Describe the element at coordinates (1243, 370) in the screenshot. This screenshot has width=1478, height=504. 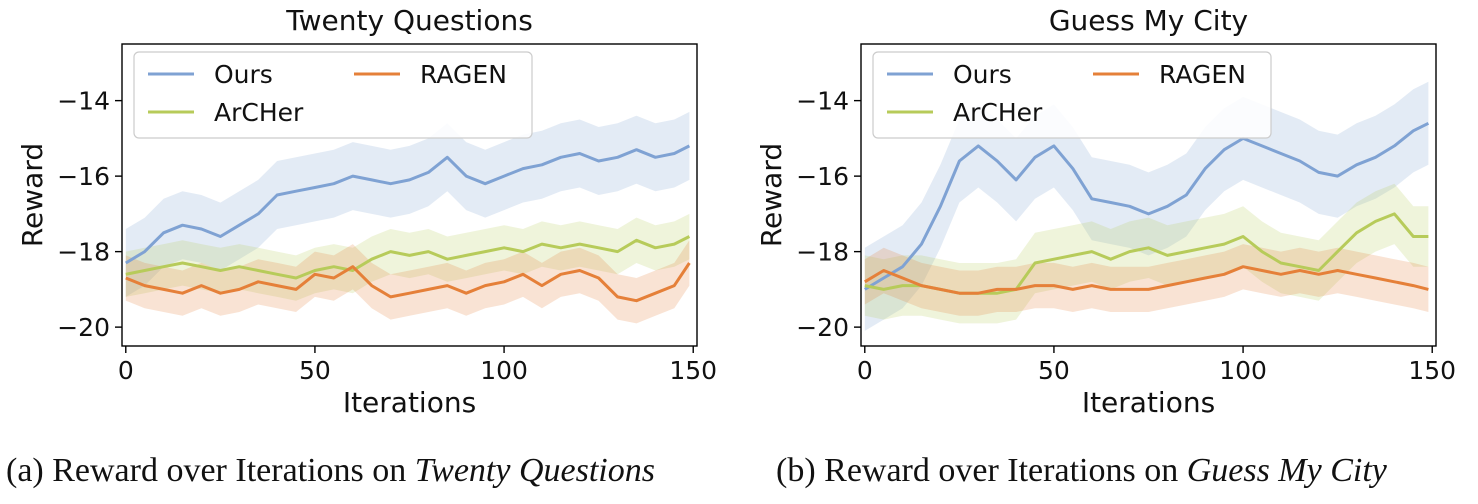
I see `chart-1-xtick-label-100: 100` at that location.